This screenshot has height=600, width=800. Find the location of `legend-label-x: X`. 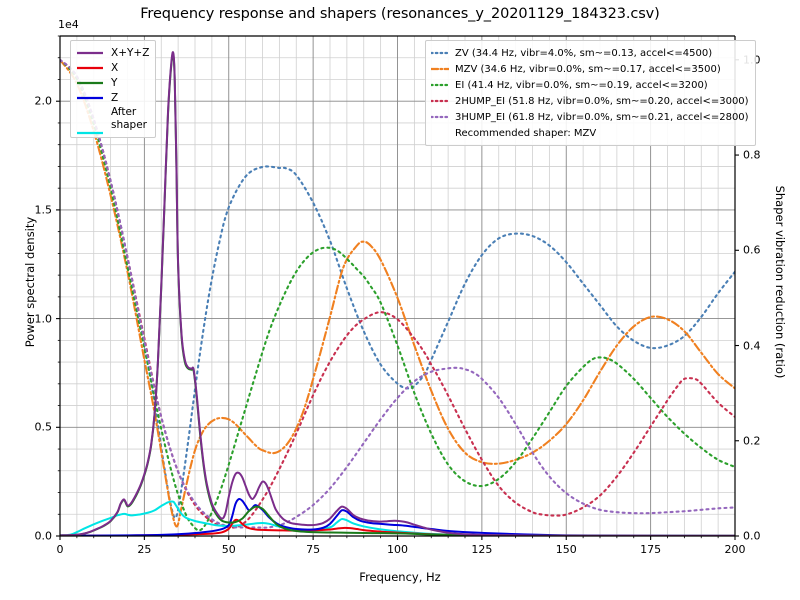

legend-label-x: X is located at coordinates (115, 67).